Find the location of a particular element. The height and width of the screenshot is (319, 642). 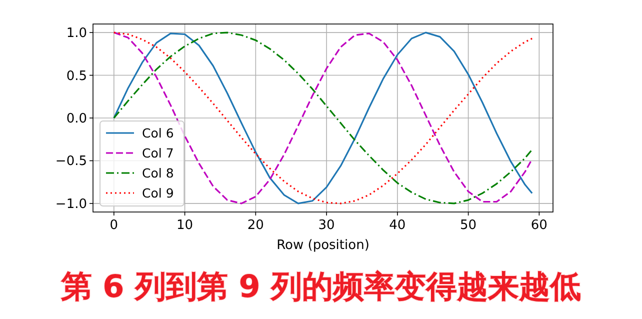

text: 第 6 列到第 9 列的频率变得越来越低 is located at coordinates (321, 287).